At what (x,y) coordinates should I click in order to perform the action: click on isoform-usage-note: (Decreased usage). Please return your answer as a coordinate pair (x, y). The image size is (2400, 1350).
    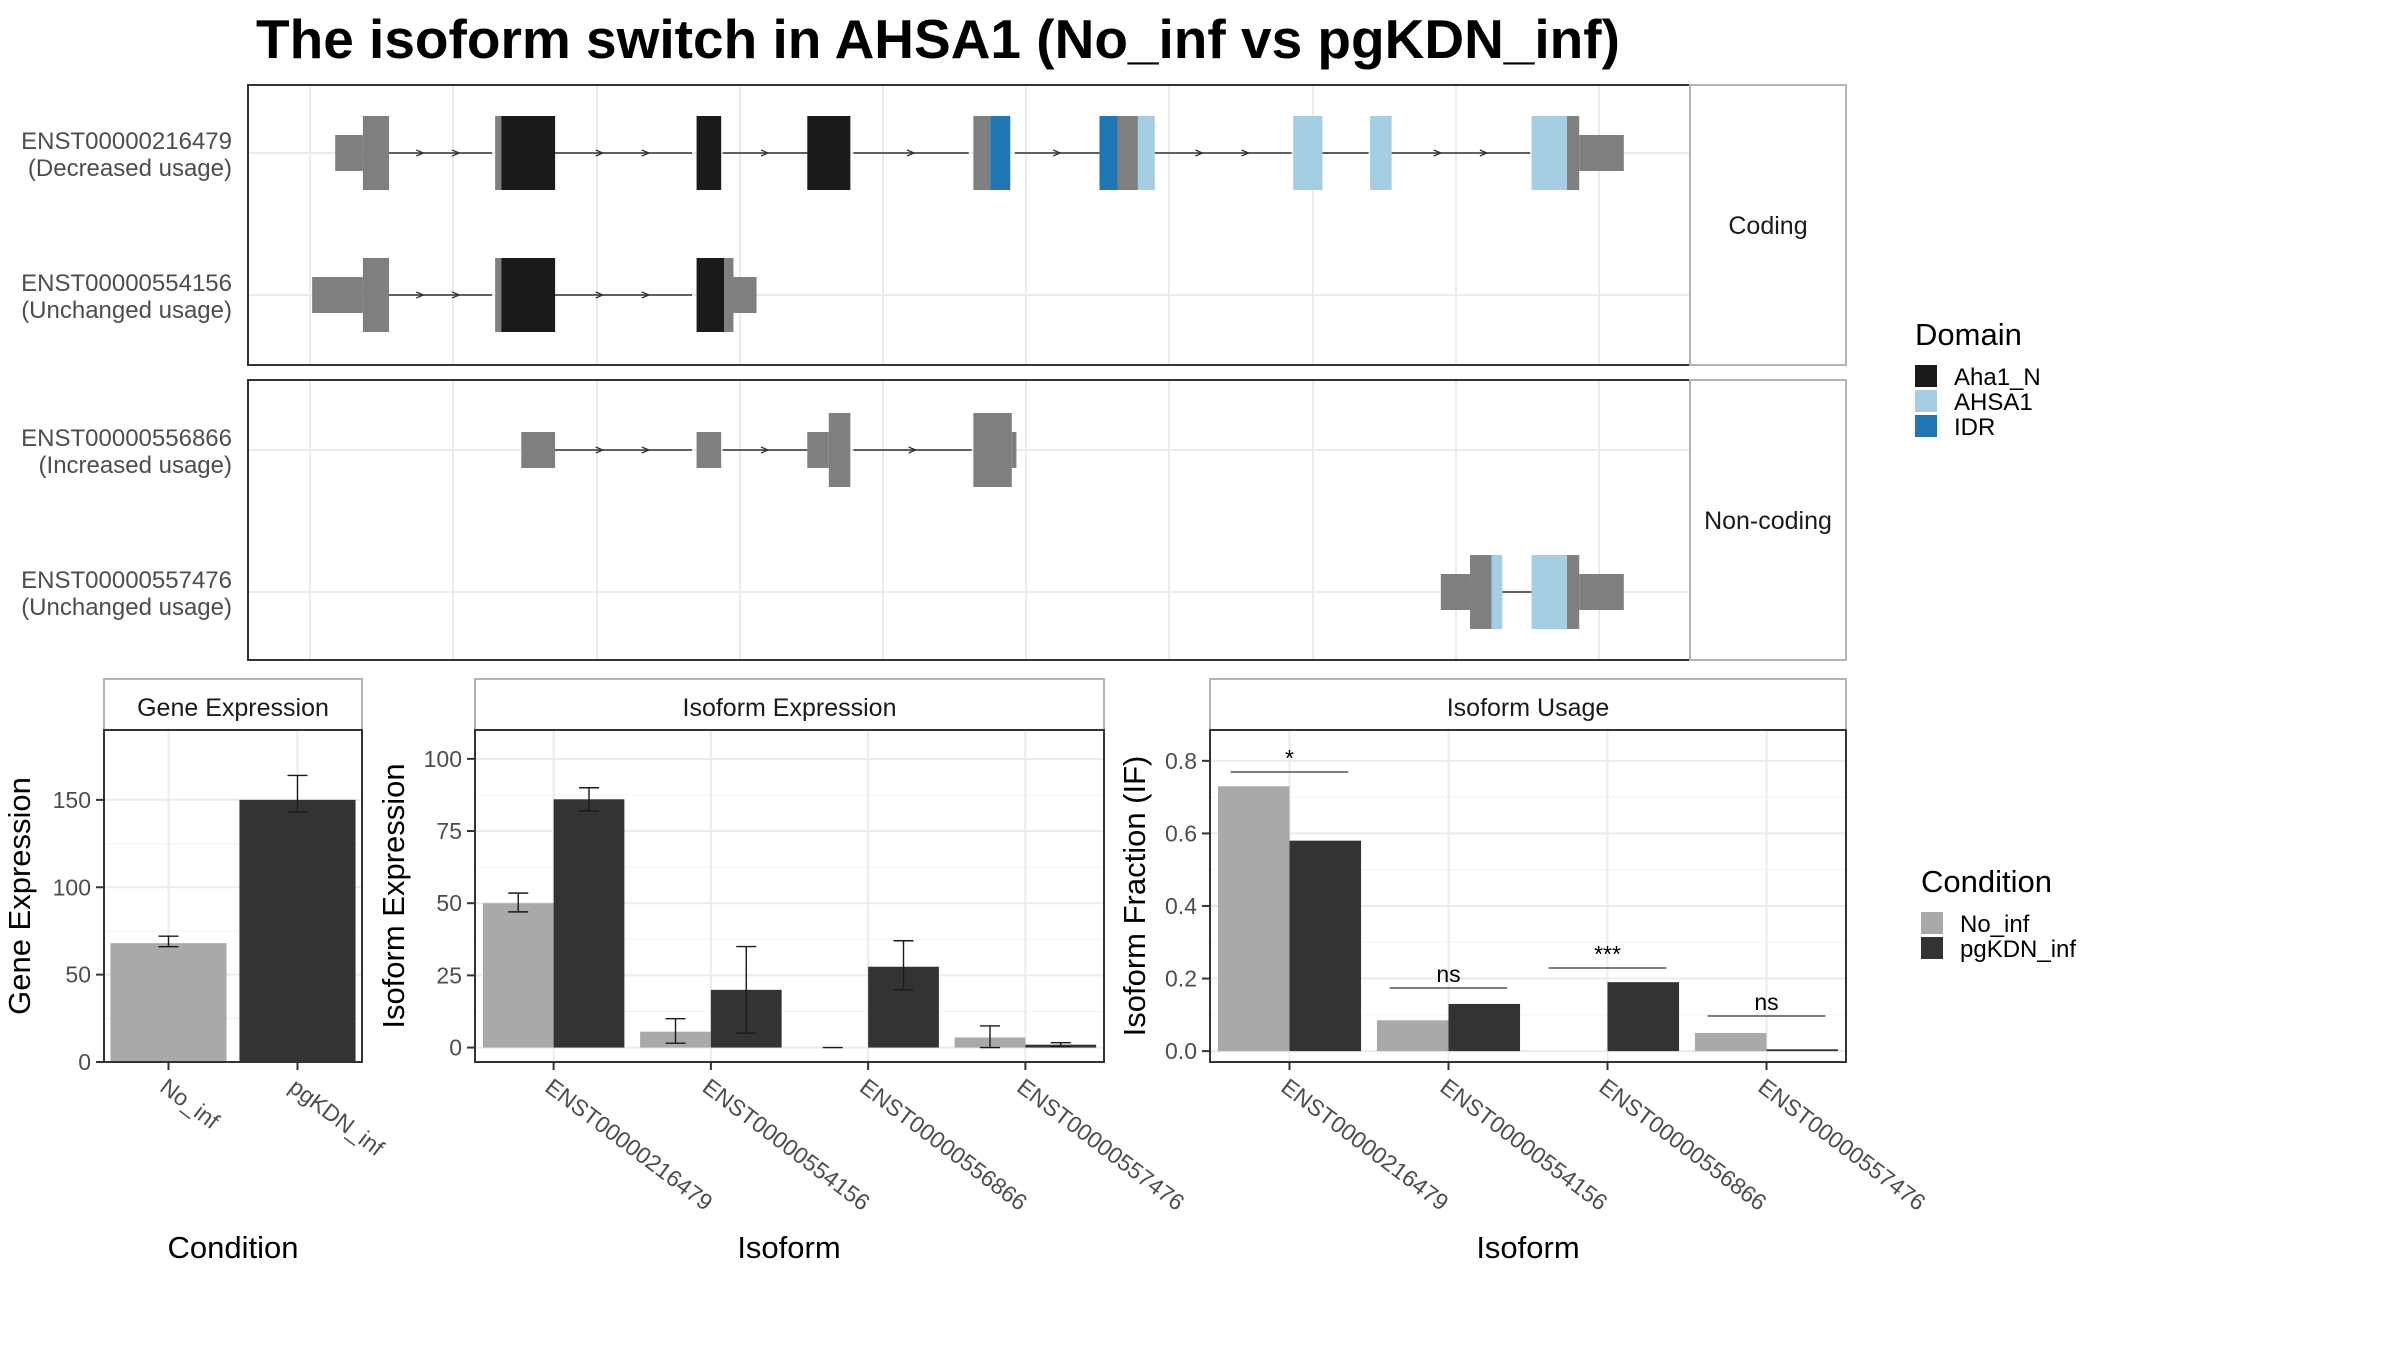
    Looking at the image, I should click on (130, 168).